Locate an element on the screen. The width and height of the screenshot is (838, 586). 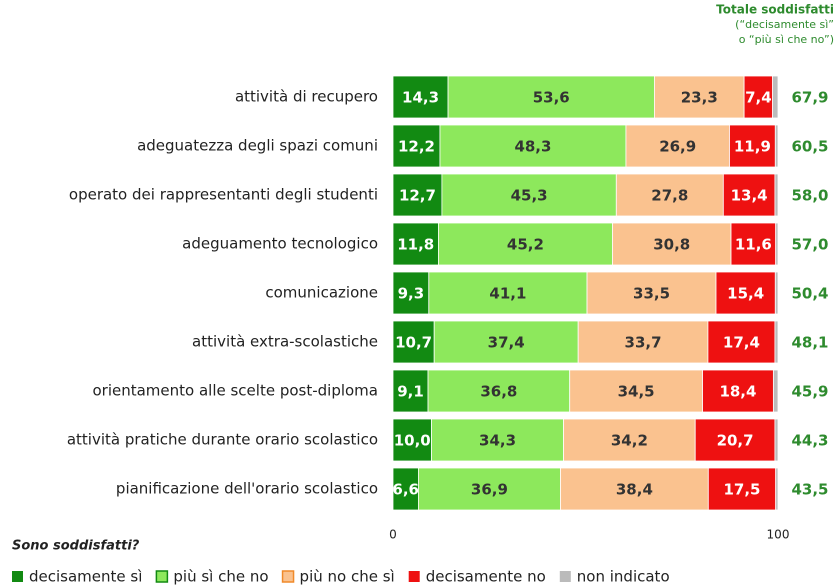
total-label: 60,5 is located at coordinates (809, 147).